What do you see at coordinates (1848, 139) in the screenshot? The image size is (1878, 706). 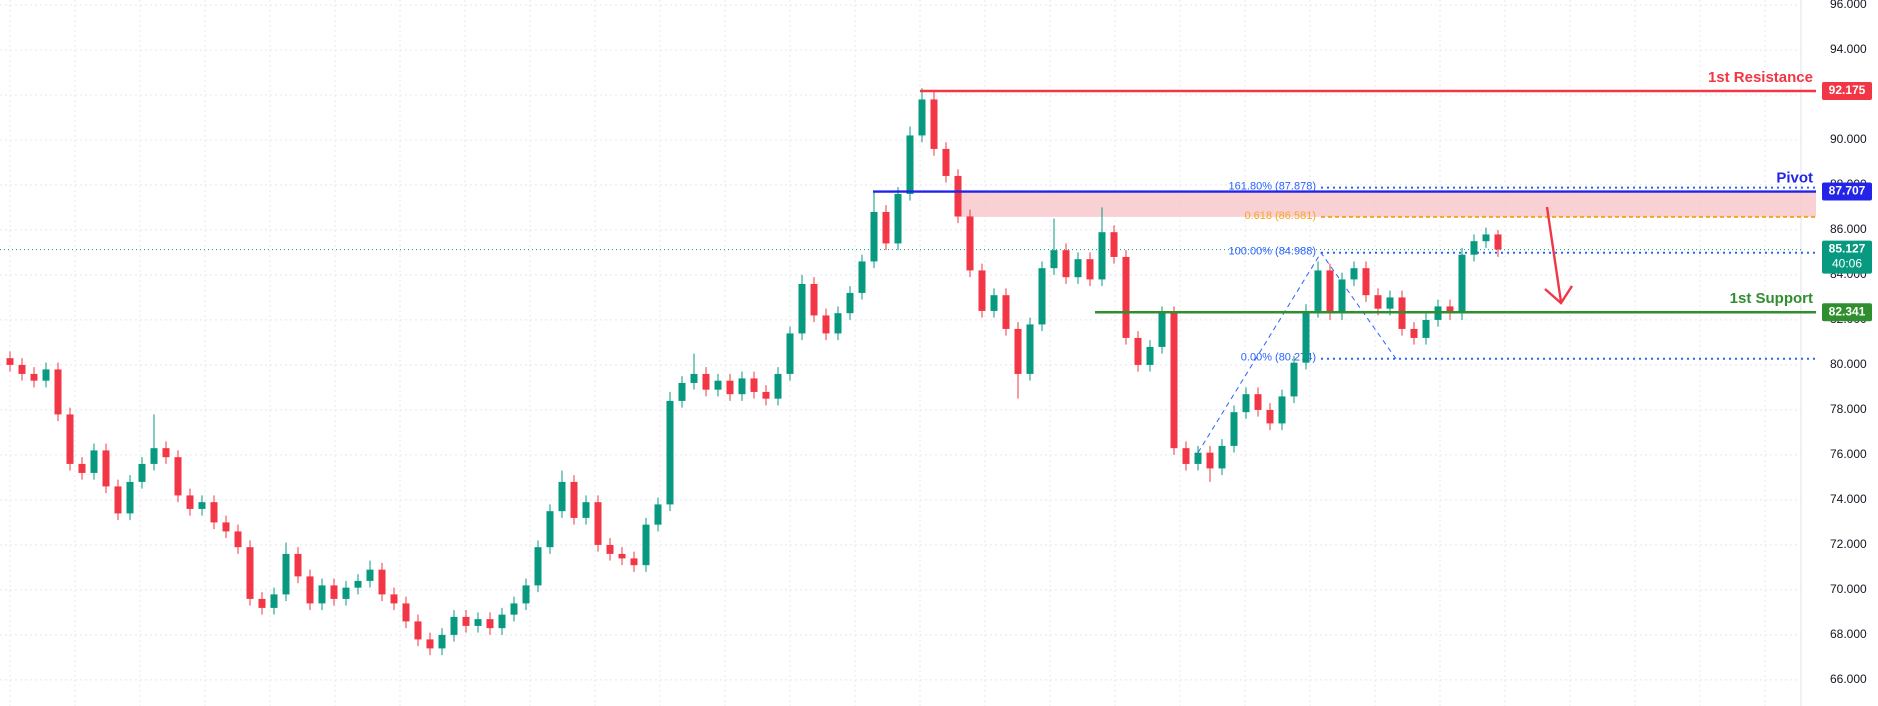 I see `y-tick-label: 90.000` at bounding box center [1848, 139].